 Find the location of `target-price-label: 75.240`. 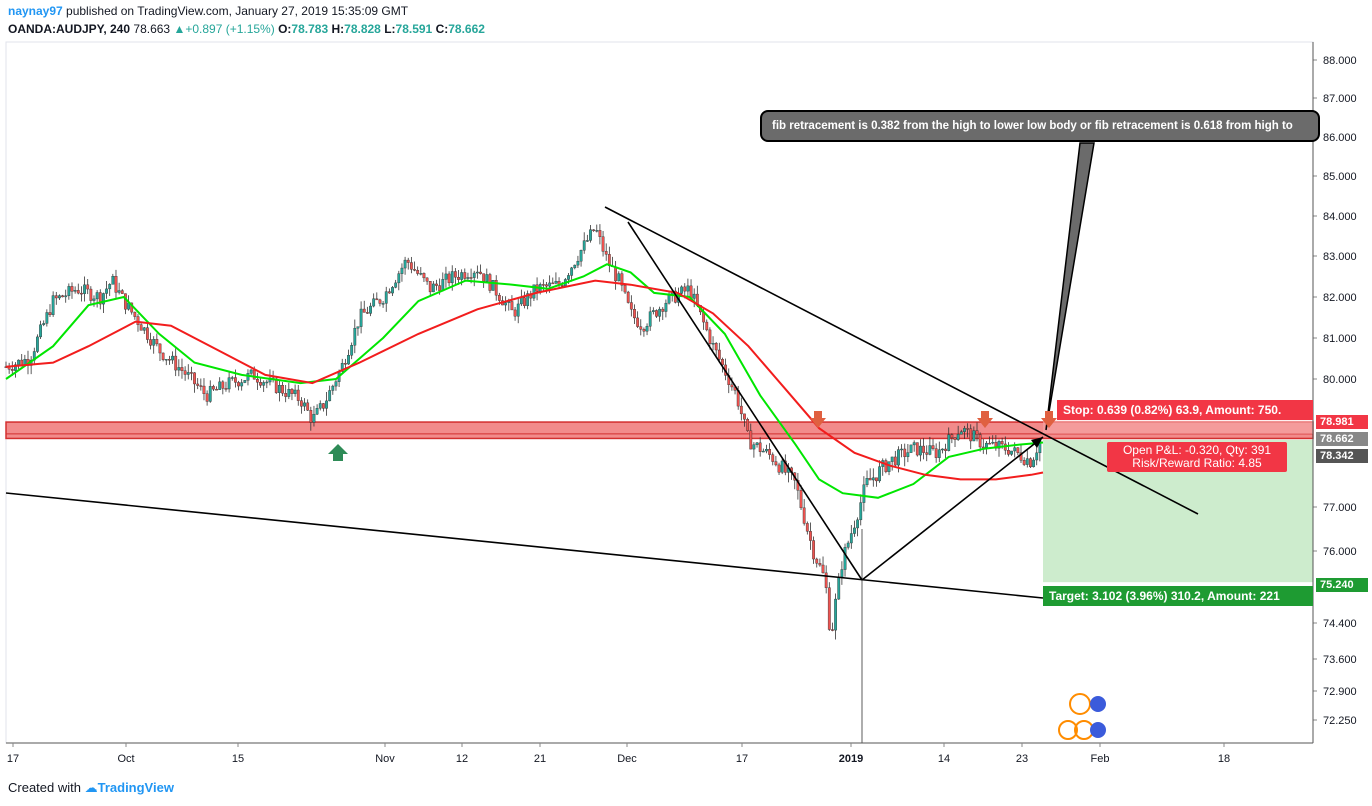

target-price-label: 75.240 is located at coordinates (1342, 585).